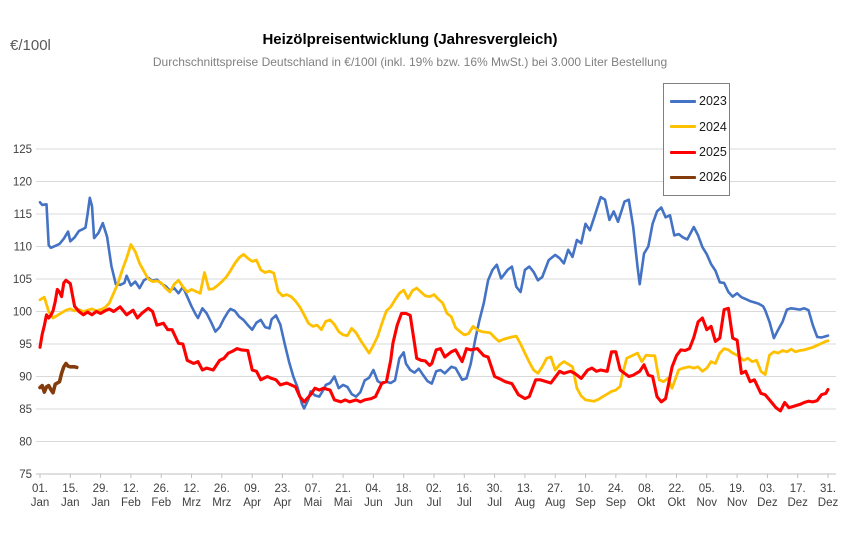 The image size is (841, 556). Describe the element at coordinates (798, 489) in the screenshot. I see `x-tick-label-day: 17.` at that location.